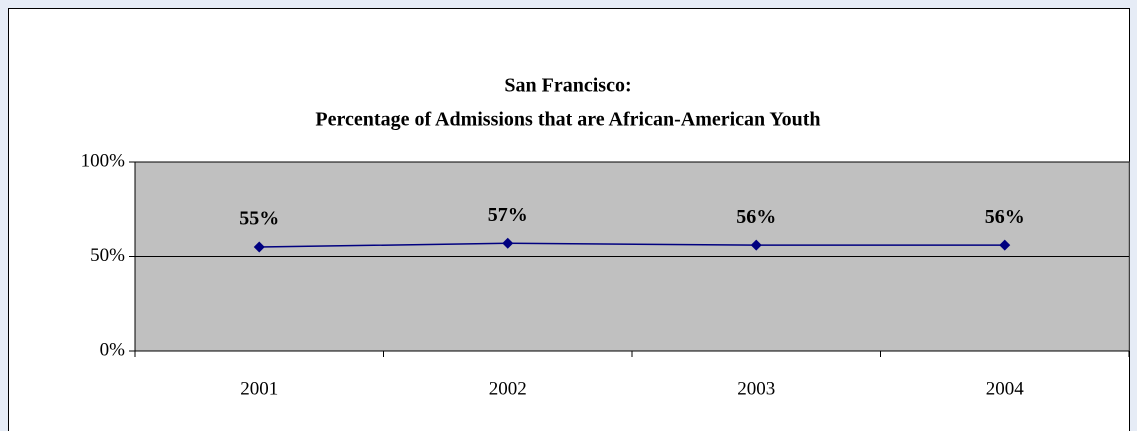 The height and width of the screenshot is (431, 1137). Describe the element at coordinates (508, 215) in the screenshot. I see `data-label: 57%` at that location.